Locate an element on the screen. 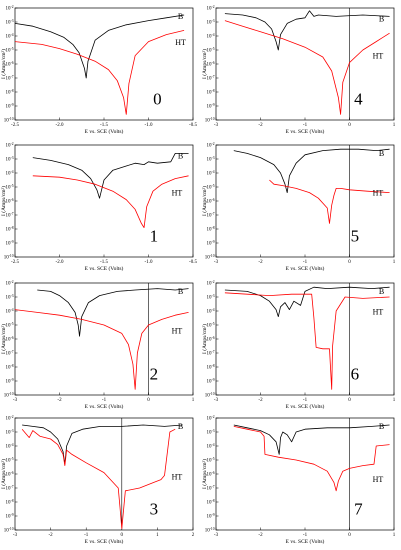 The width and height of the screenshot is (401, 550). panel-number: 3 is located at coordinates (154, 508).